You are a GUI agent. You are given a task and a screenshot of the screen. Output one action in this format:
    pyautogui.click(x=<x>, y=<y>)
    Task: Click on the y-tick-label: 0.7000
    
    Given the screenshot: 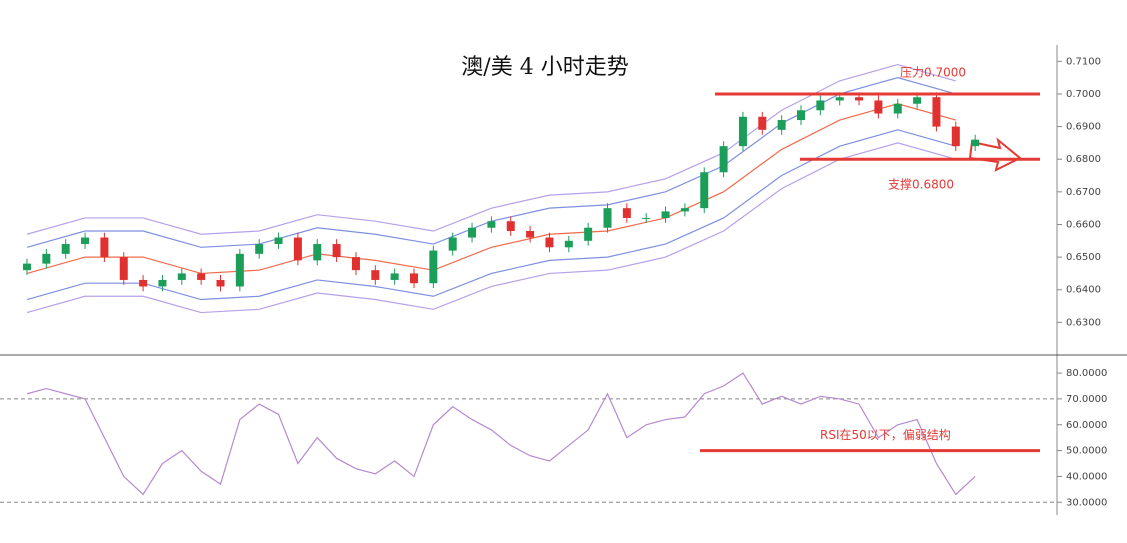 What is the action you would take?
    pyautogui.click(x=1083, y=94)
    